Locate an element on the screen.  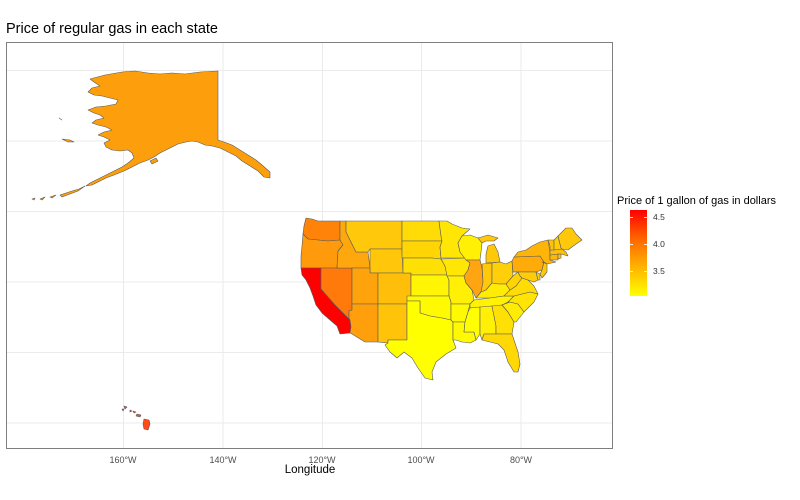
state-kansas is located at coordinates (430, 285).